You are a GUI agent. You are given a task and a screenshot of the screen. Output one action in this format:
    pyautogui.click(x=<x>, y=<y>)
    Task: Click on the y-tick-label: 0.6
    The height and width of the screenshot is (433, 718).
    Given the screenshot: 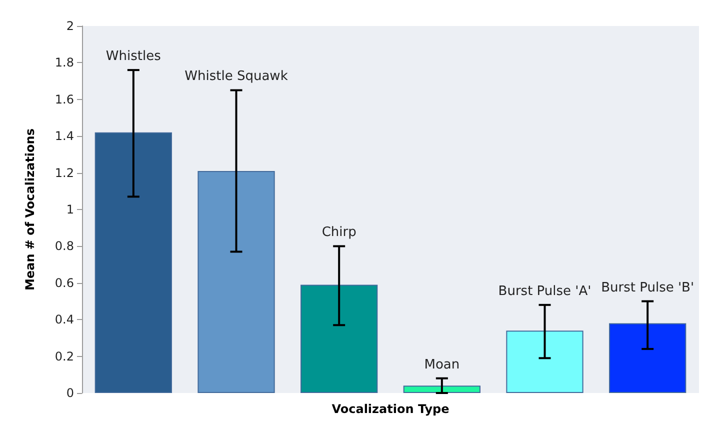 What is the action you would take?
    pyautogui.click(x=64, y=283)
    